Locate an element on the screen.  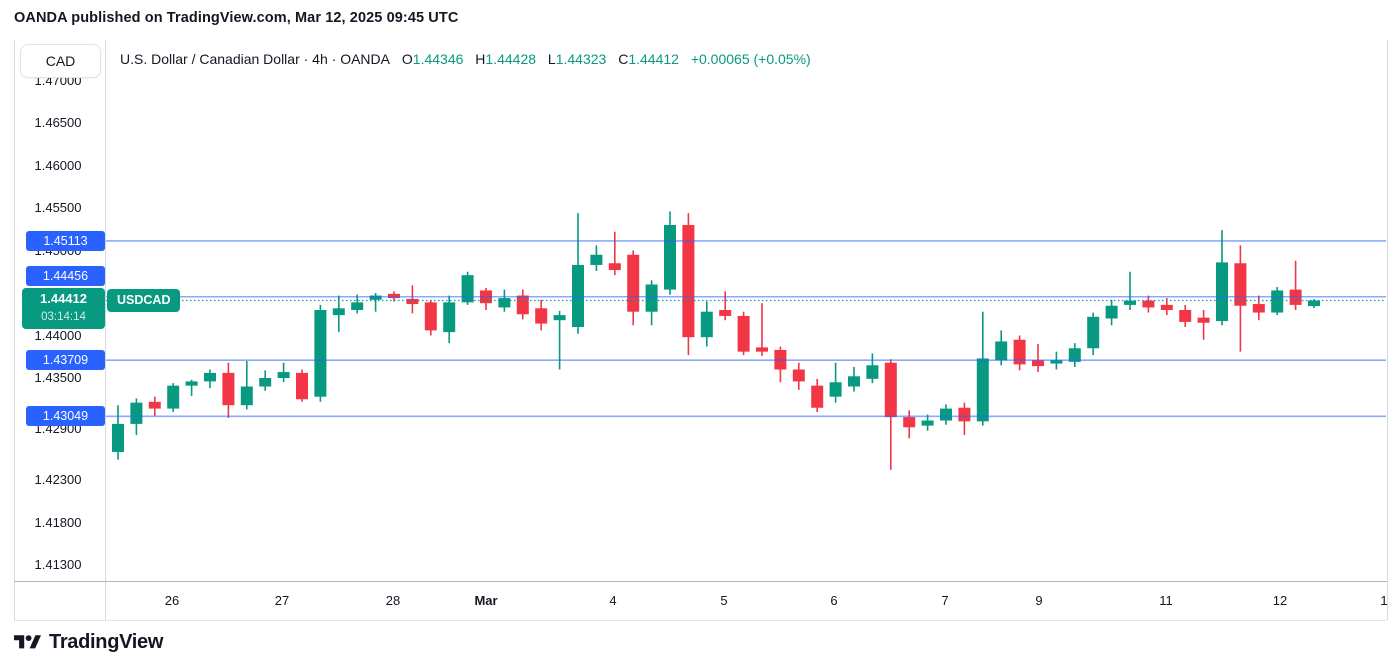
symbol-price-tag: USDCAD is located at coordinates (144, 301).